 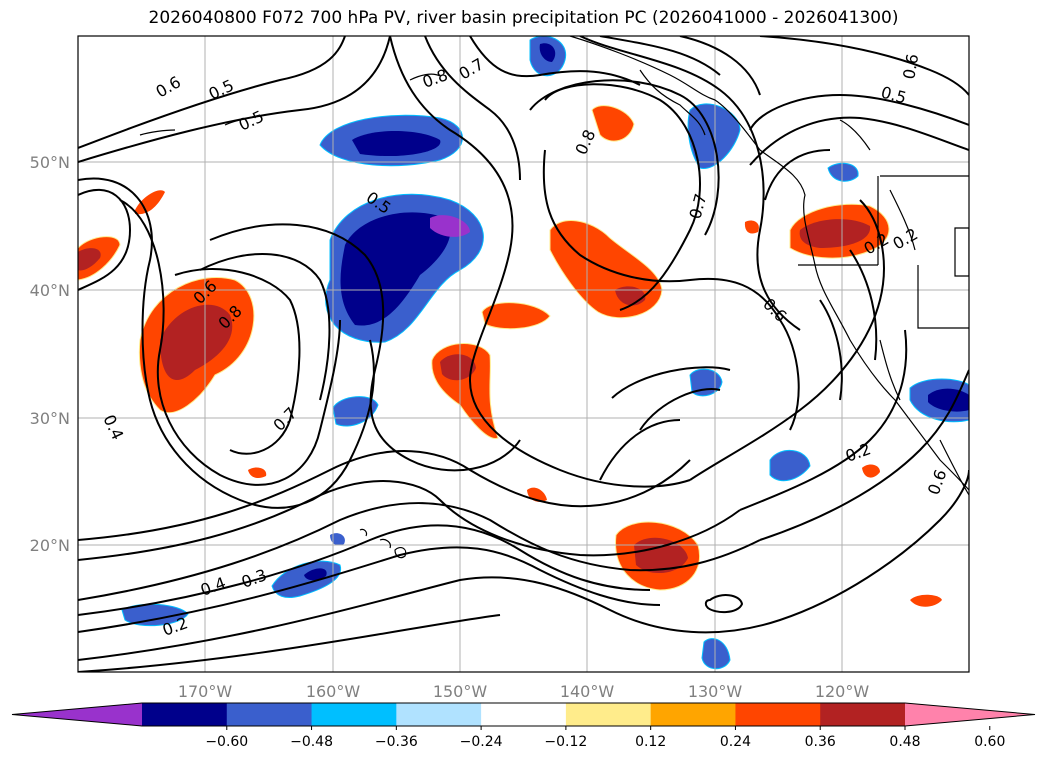 I want to click on lat-label: 30°N, so click(x=50, y=418).